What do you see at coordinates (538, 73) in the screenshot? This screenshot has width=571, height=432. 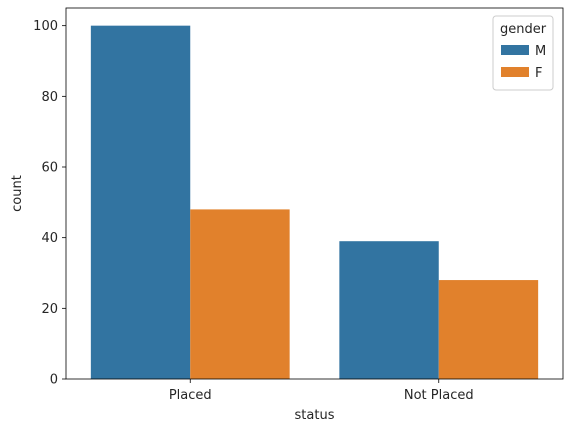 I see `legend-label-F: F` at bounding box center [538, 73].